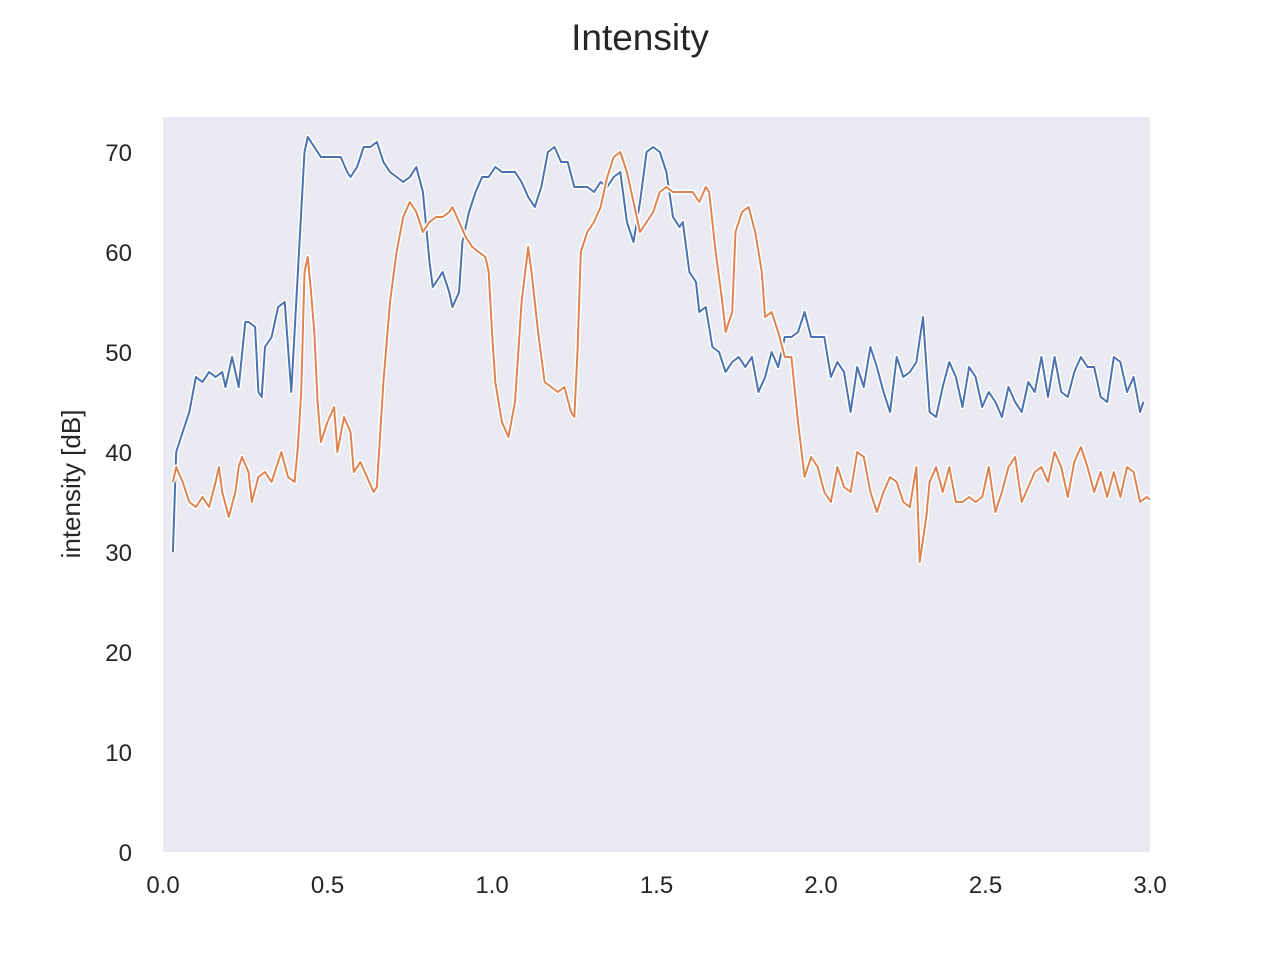 The height and width of the screenshot is (965, 1280). I want to click on x-axis: 0.0 0.5 1.0 1.5 2.0 2.5 3.0, so click(656, 885).